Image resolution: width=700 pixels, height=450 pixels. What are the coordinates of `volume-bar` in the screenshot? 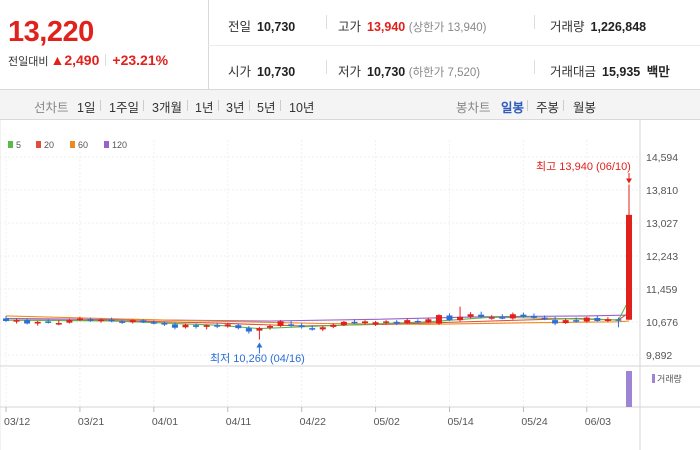 It's located at (629, 389).